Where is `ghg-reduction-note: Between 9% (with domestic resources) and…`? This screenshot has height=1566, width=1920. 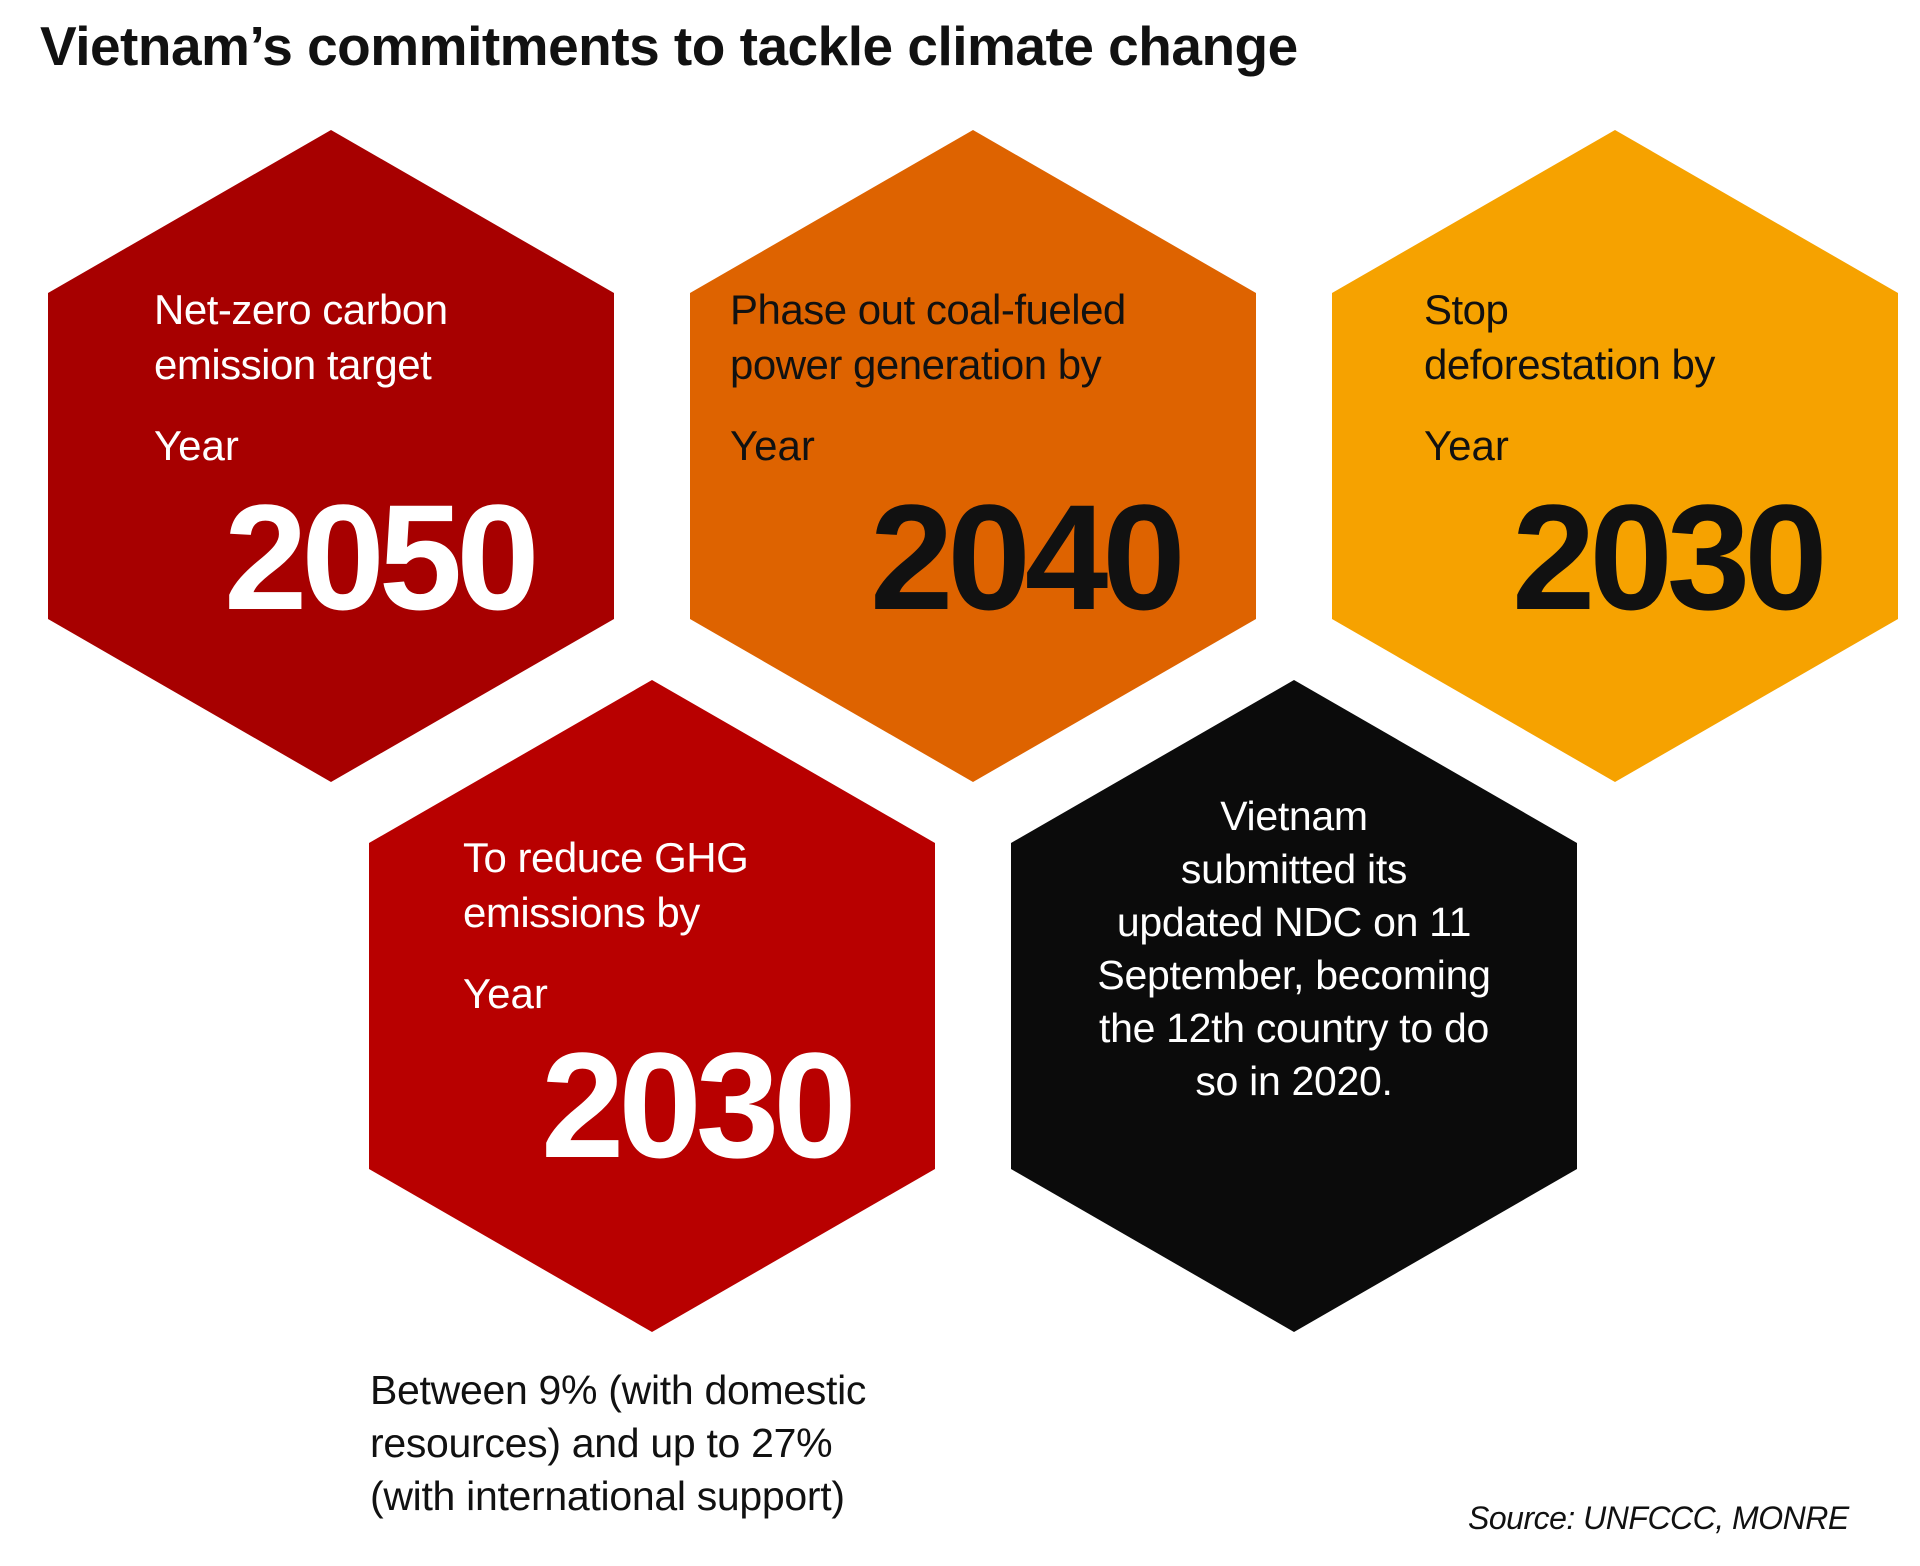 ghg-reduction-note: Between 9% (with domestic resources) and… is located at coordinates (618, 1443).